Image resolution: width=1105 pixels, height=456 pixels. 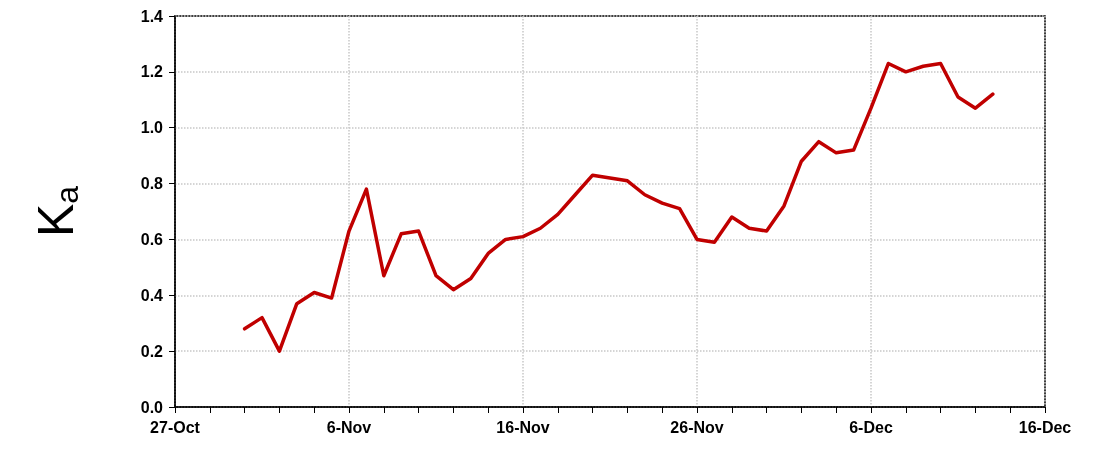 I want to click on x-tick-label: 27-Oct, so click(x=175, y=427).